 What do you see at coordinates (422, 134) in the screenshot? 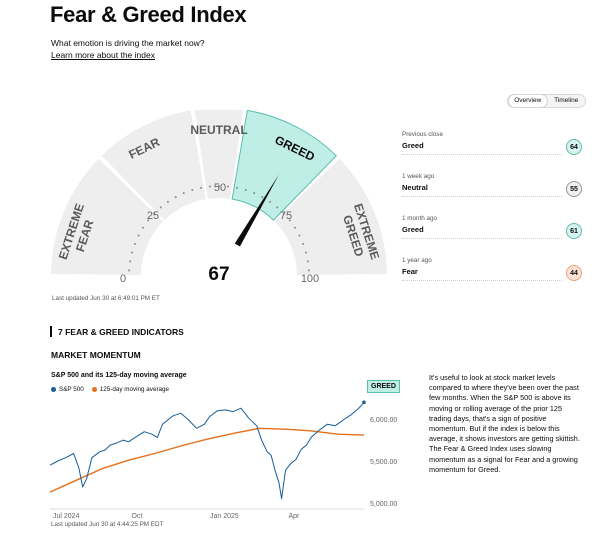
I see `history-label: Previous close` at bounding box center [422, 134].